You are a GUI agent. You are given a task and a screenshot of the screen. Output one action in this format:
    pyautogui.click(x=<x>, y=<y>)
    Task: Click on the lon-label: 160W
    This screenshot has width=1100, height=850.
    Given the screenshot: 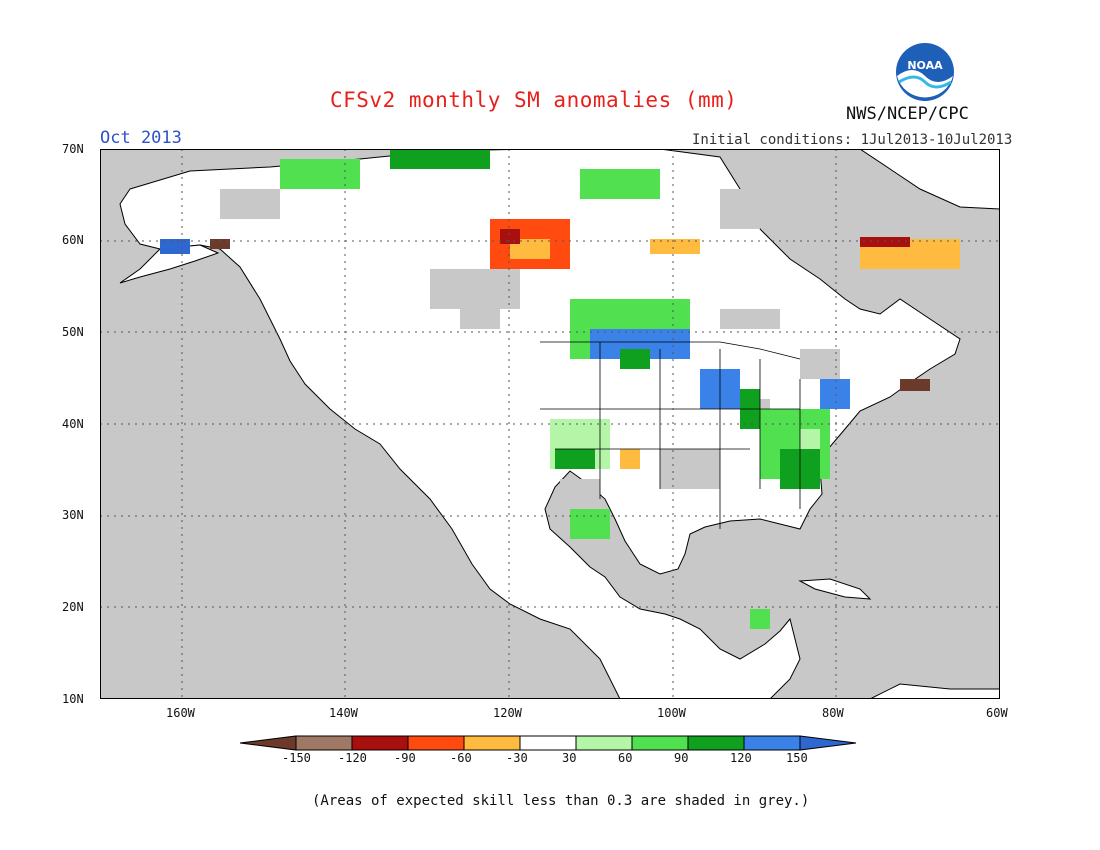 What is the action you would take?
    pyautogui.click(x=180, y=713)
    